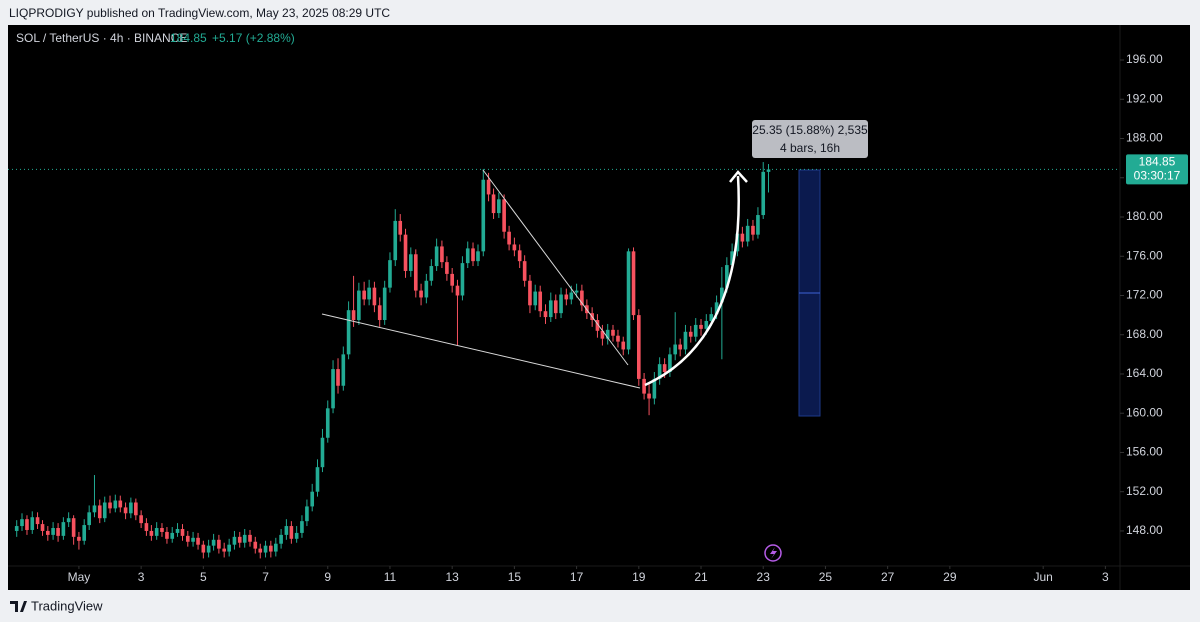 The width and height of the screenshot is (1200, 622). Describe the element at coordinates (101, 38) in the screenshot. I see `symbol-legend: SOL / TetherUS · 4h · BINANCE` at that location.